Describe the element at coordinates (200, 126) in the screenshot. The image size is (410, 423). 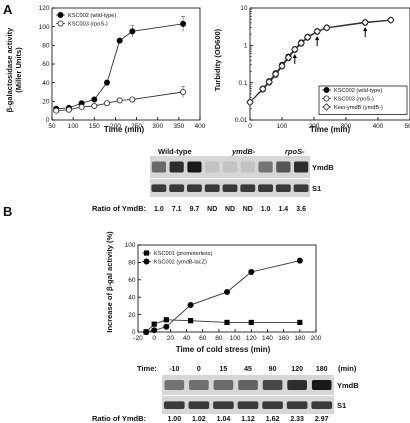
I see `c1-xtick-label: 400` at that location.